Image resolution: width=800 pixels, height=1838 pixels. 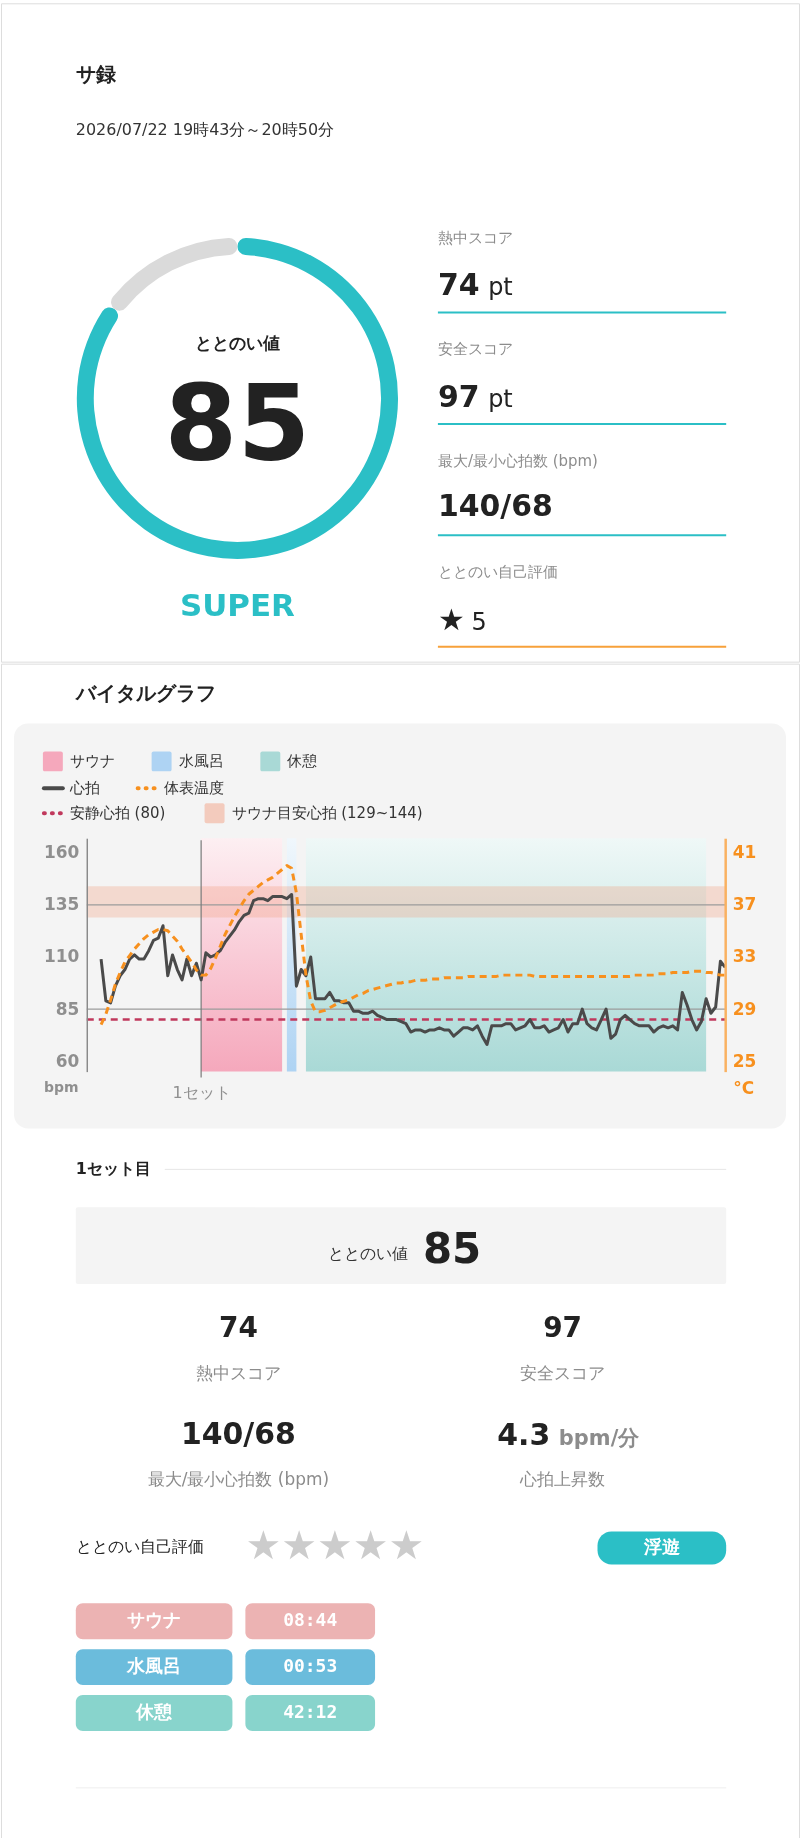 What do you see at coordinates (744, 1060) in the screenshot?
I see `y2-tick-label: 25` at bounding box center [744, 1060].